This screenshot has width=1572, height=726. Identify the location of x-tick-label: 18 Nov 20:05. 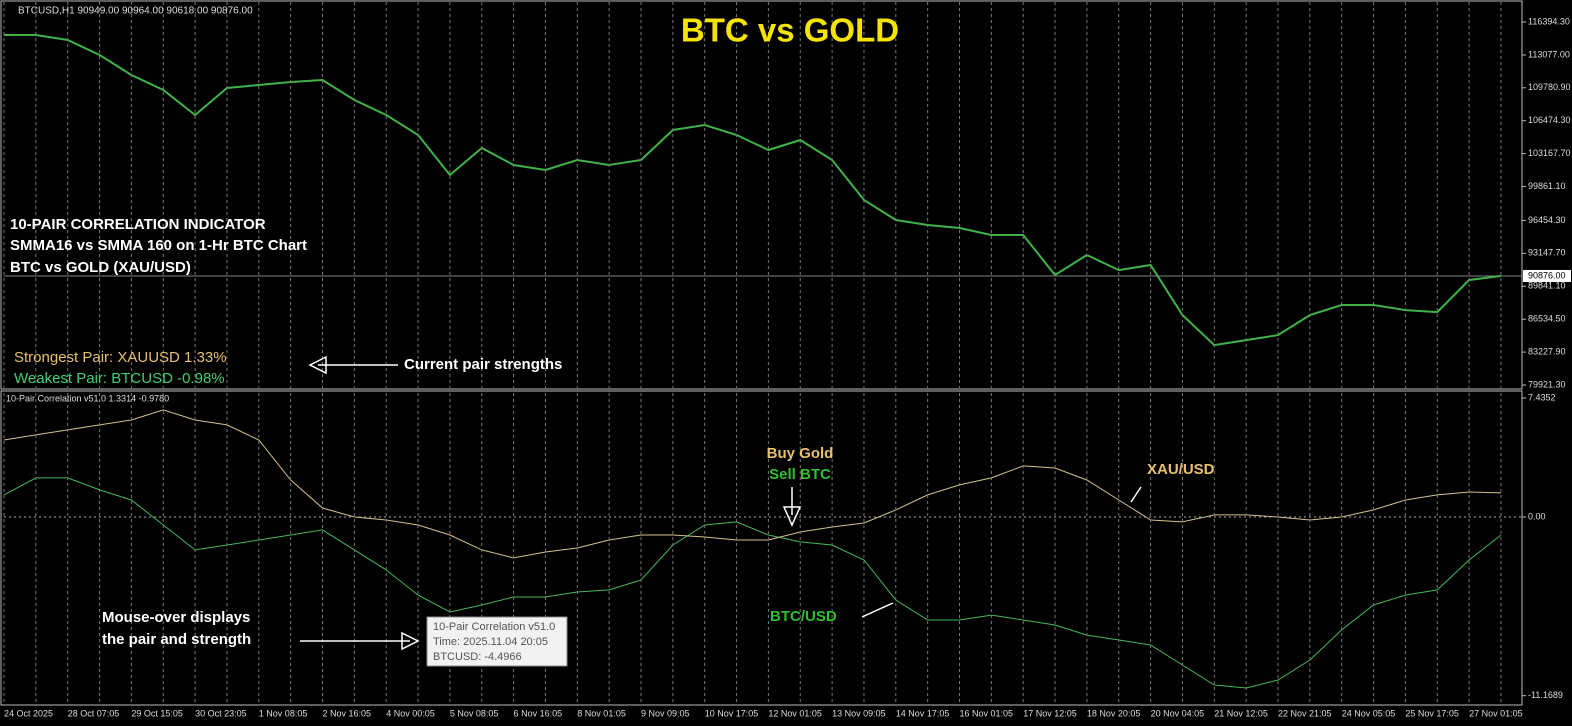
(1114, 713).